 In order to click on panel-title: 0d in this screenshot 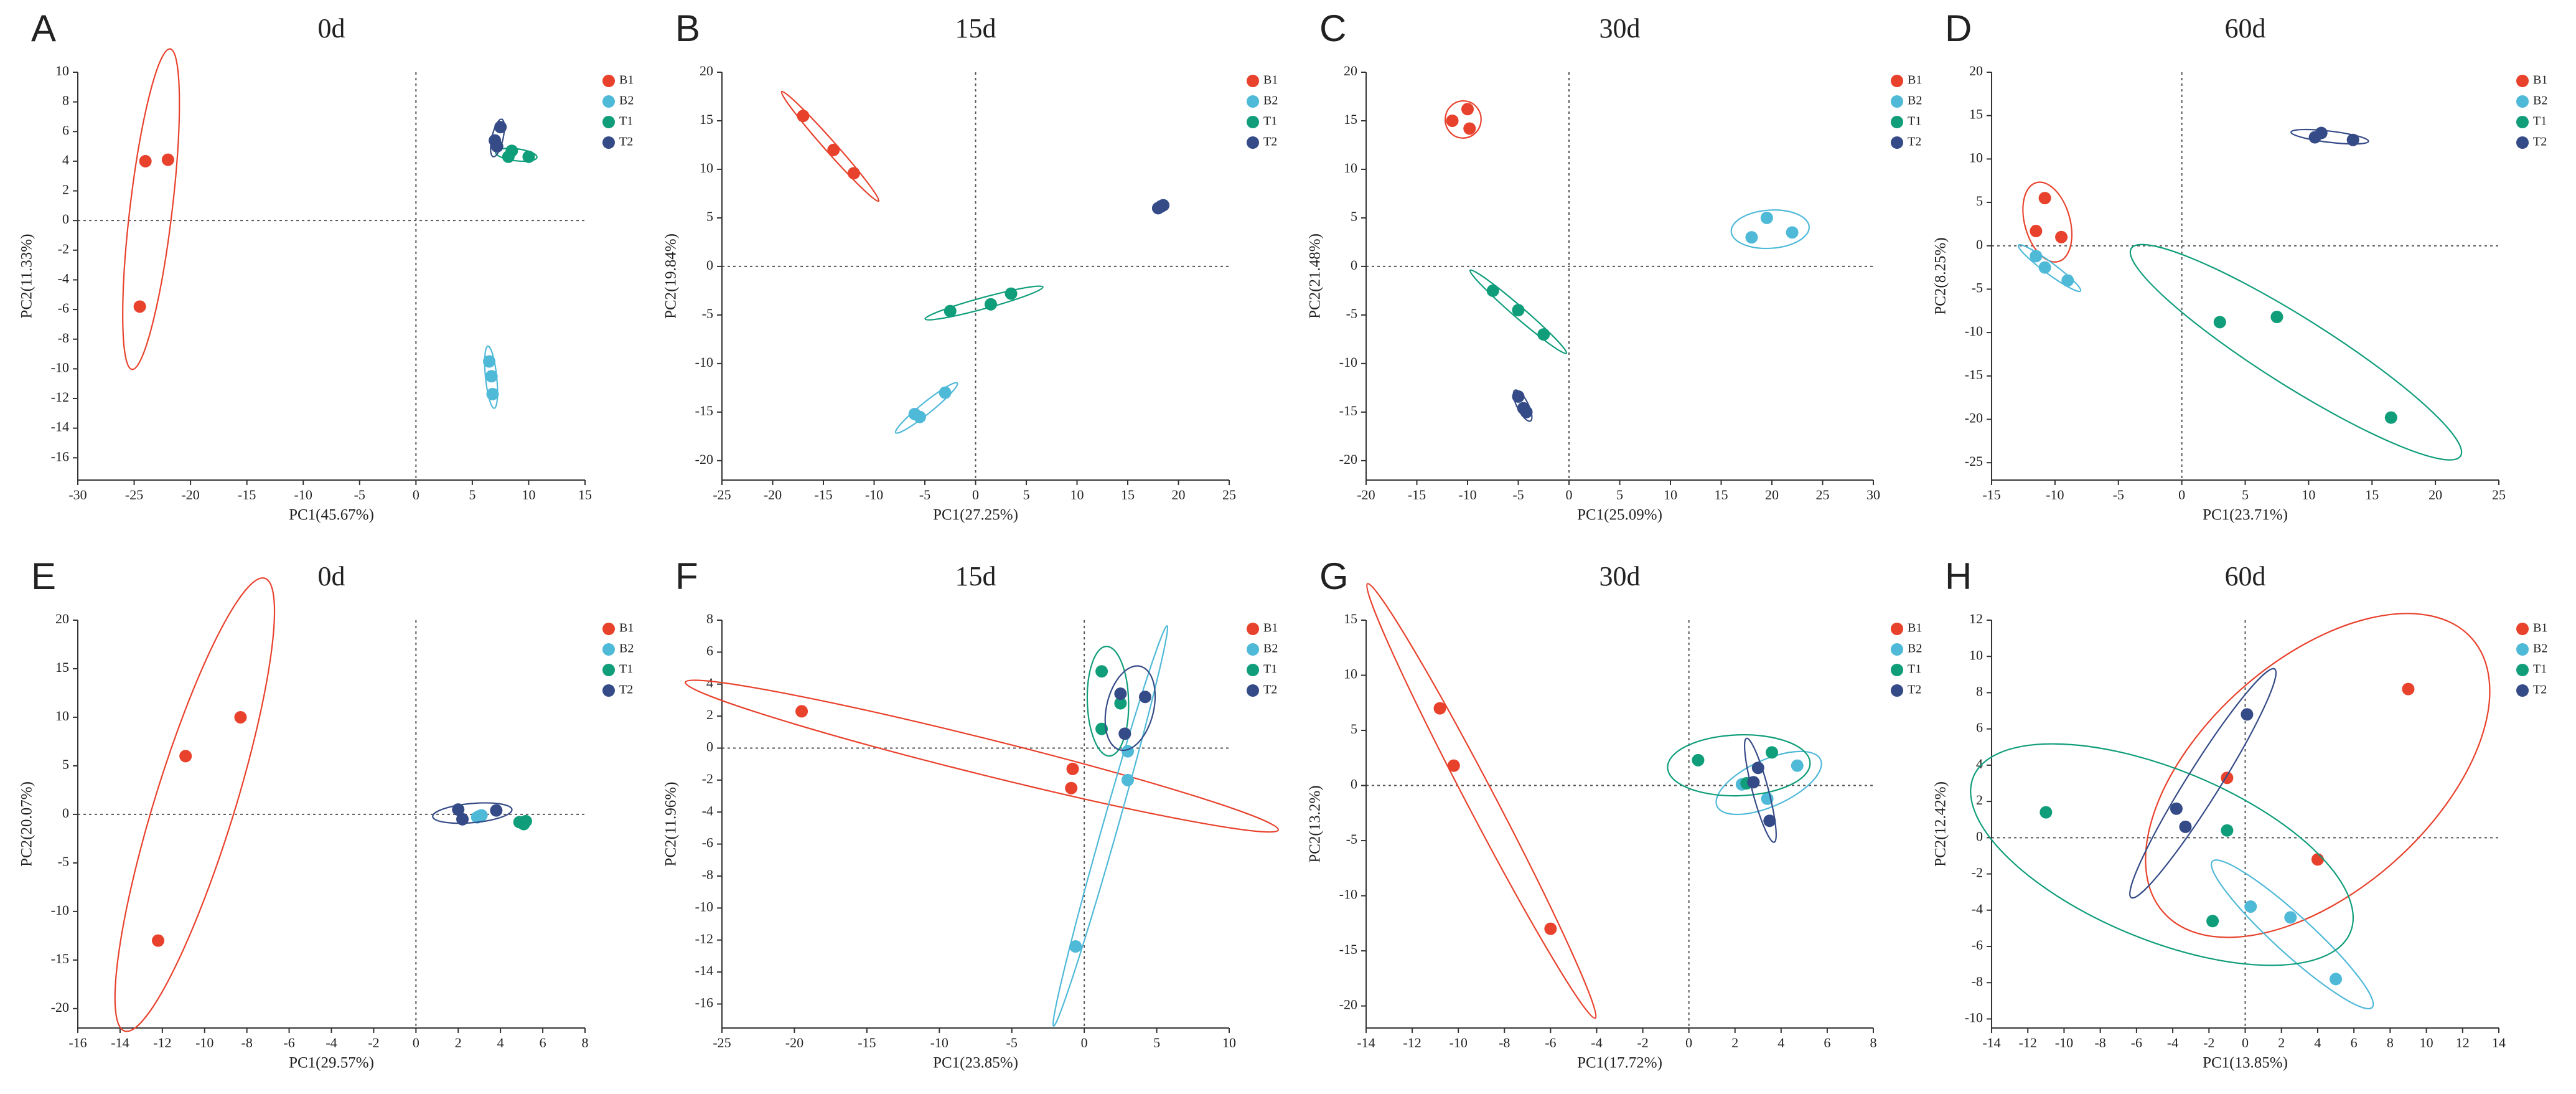, I will do `click(331, 28)`.